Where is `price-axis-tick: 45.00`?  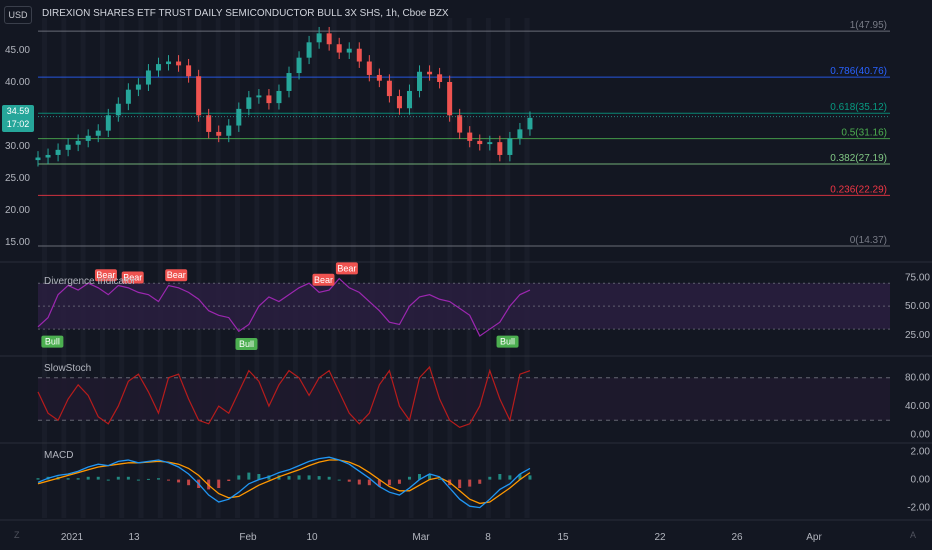
price-axis-tick: 45.00 is located at coordinates (17, 50).